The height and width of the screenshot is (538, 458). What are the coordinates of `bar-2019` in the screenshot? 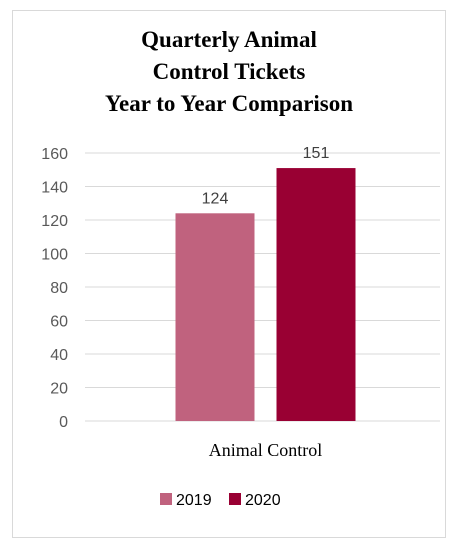 It's located at (215, 317).